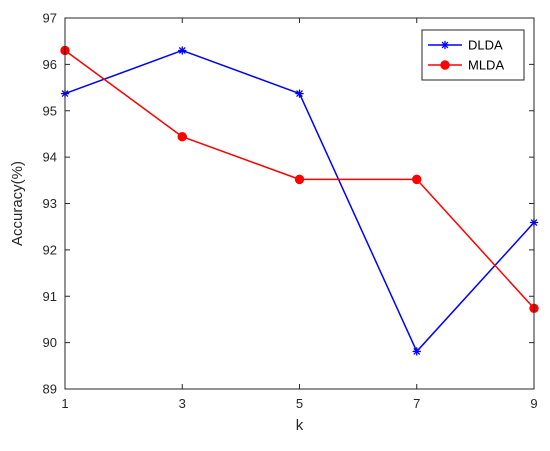  Describe the element at coordinates (299, 403) in the screenshot. I see `x-tick-label: 5` at that location.